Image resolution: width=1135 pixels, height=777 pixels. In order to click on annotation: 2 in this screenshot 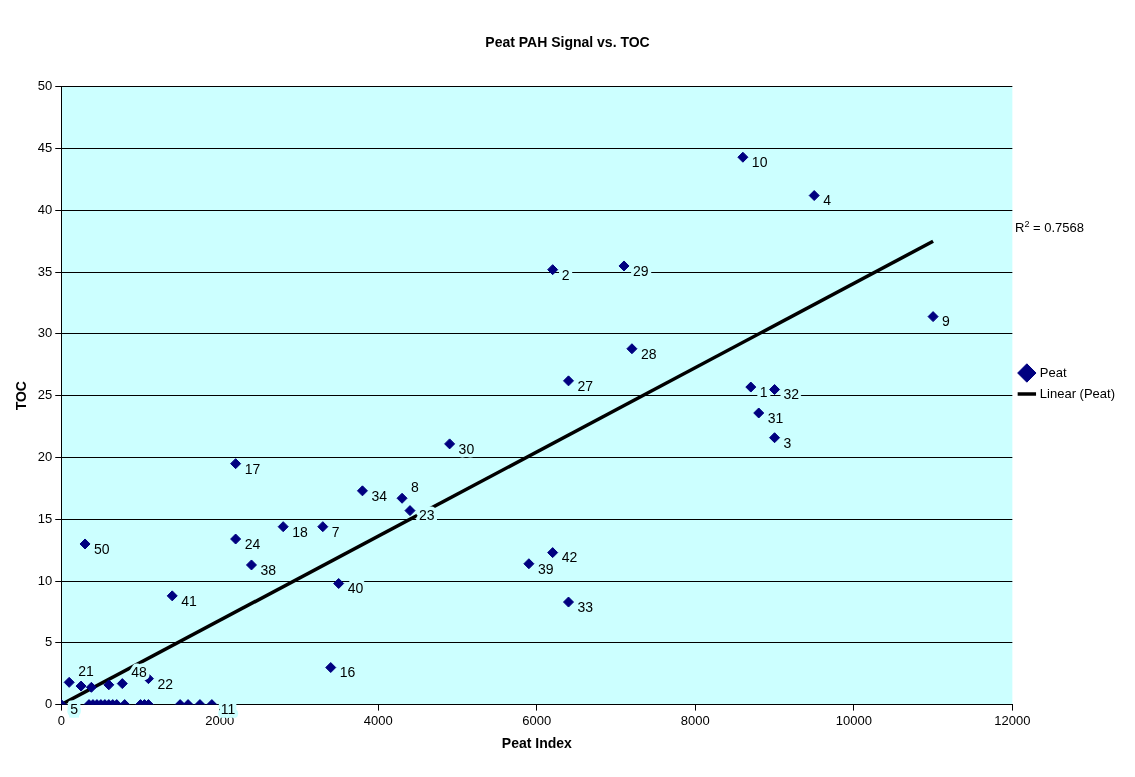, I will do `click(565, 274)`.